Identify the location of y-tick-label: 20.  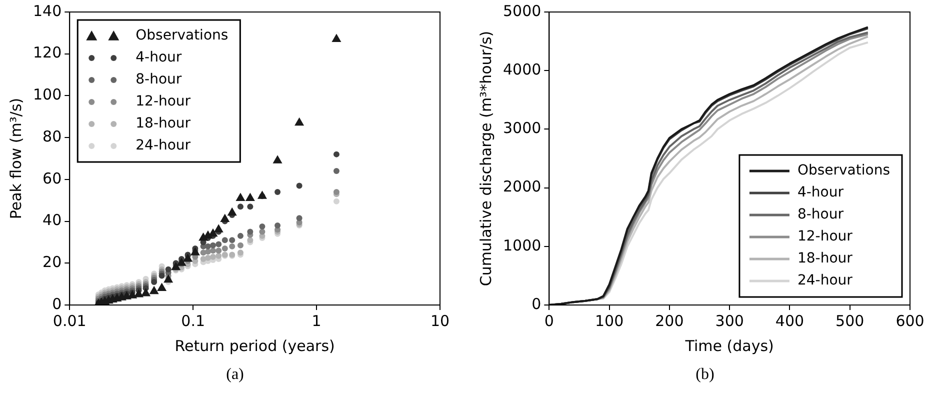
(52, 262).